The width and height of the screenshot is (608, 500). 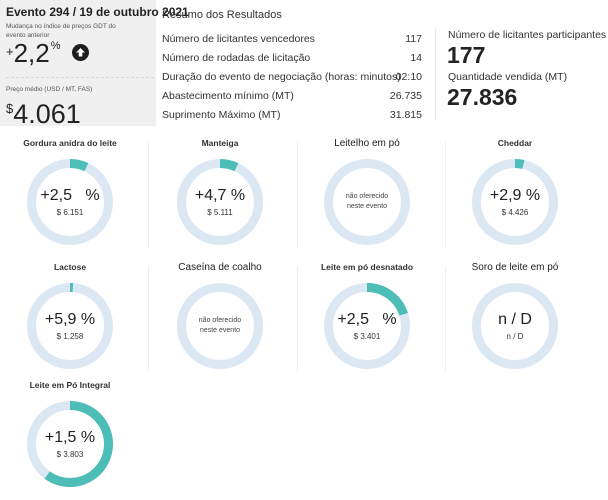 I want to click on product-card-soro-de-leite-em-po: Soro de leite em pó n / D n / D, so click(x=515, y=322).